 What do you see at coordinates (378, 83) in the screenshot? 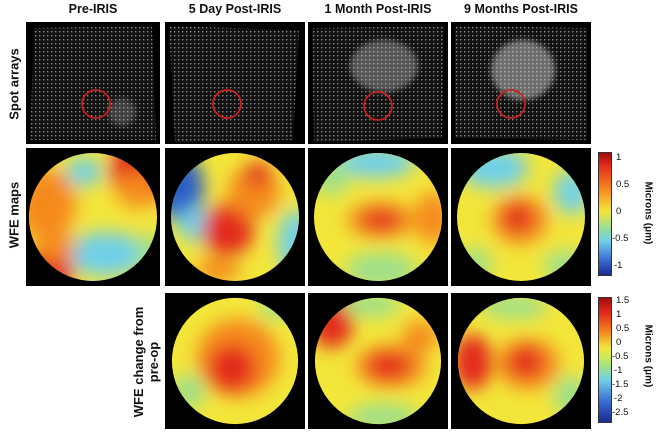
I see `spot-array-1-month` at bounding box center [378, 83].